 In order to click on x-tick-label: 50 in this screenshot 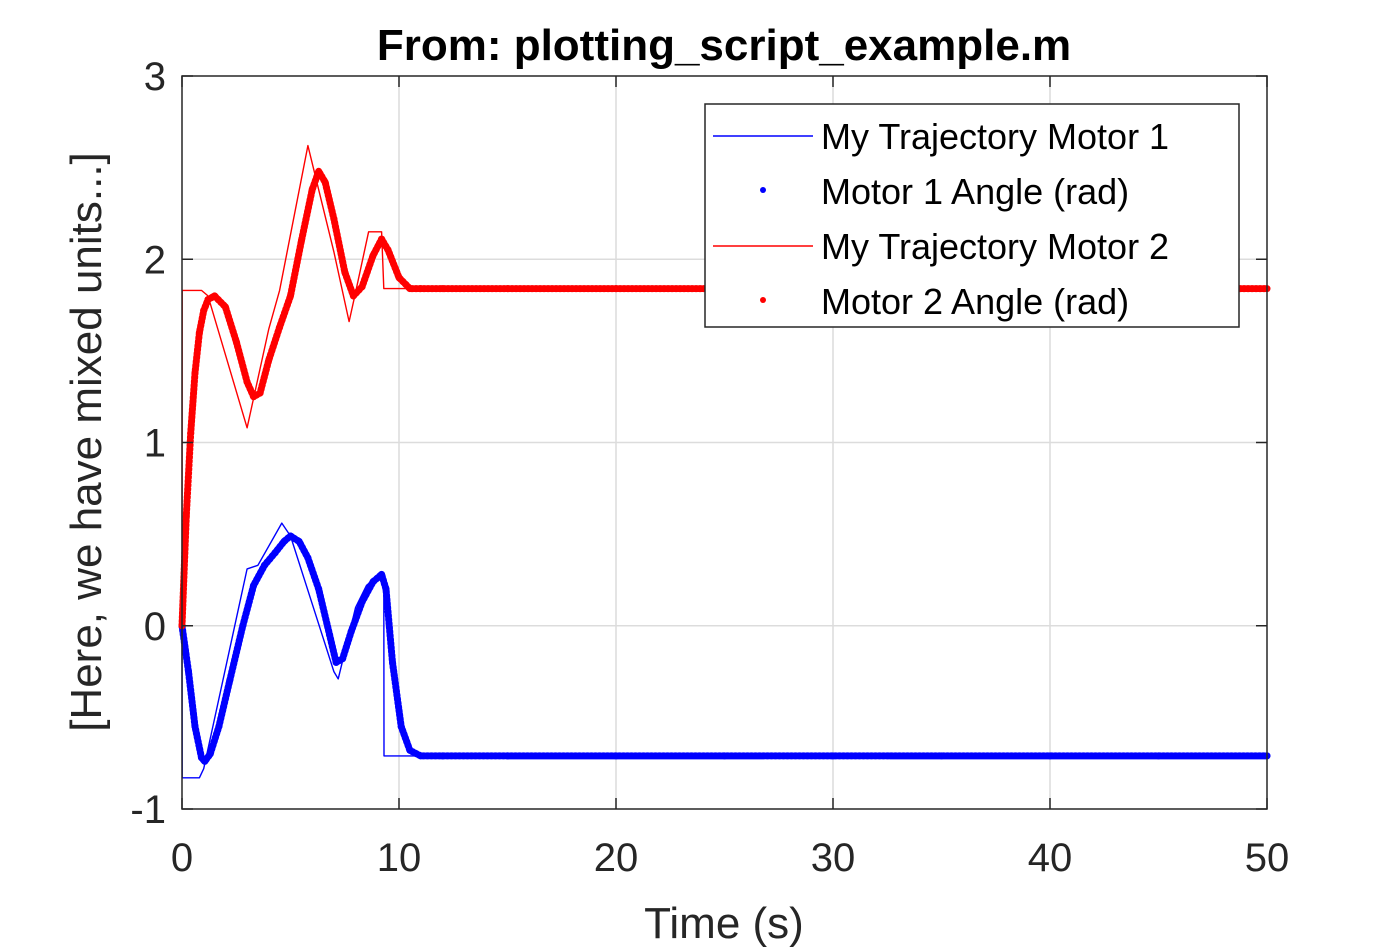, I will do `click(1267, 858)`.